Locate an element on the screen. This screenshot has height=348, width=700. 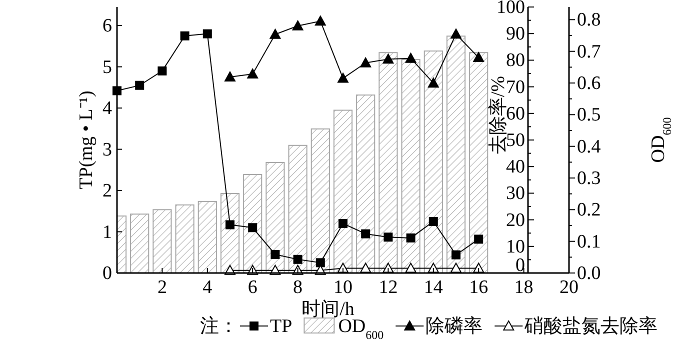
y3-tick-label: 0.0 is located at coordinates (589, 273).